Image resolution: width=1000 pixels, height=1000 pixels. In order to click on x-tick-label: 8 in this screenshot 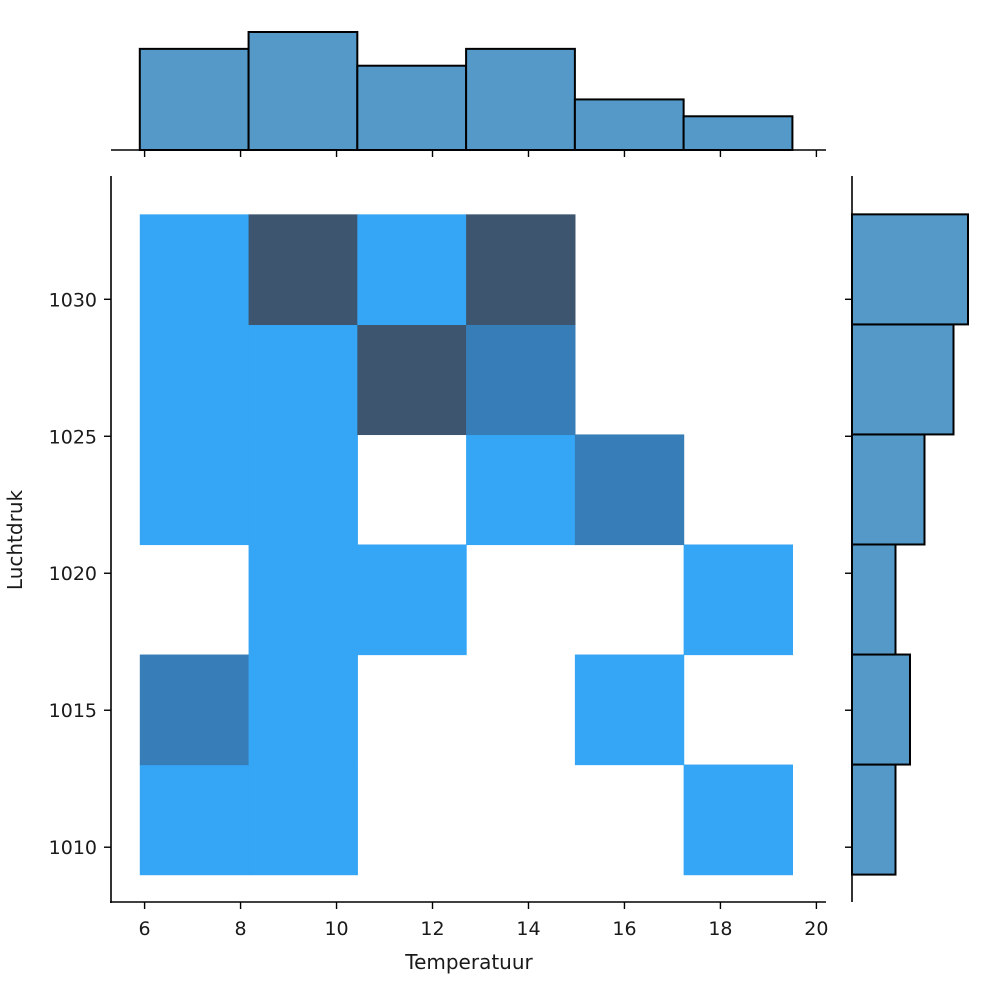, I will do `click(241, 929)`.